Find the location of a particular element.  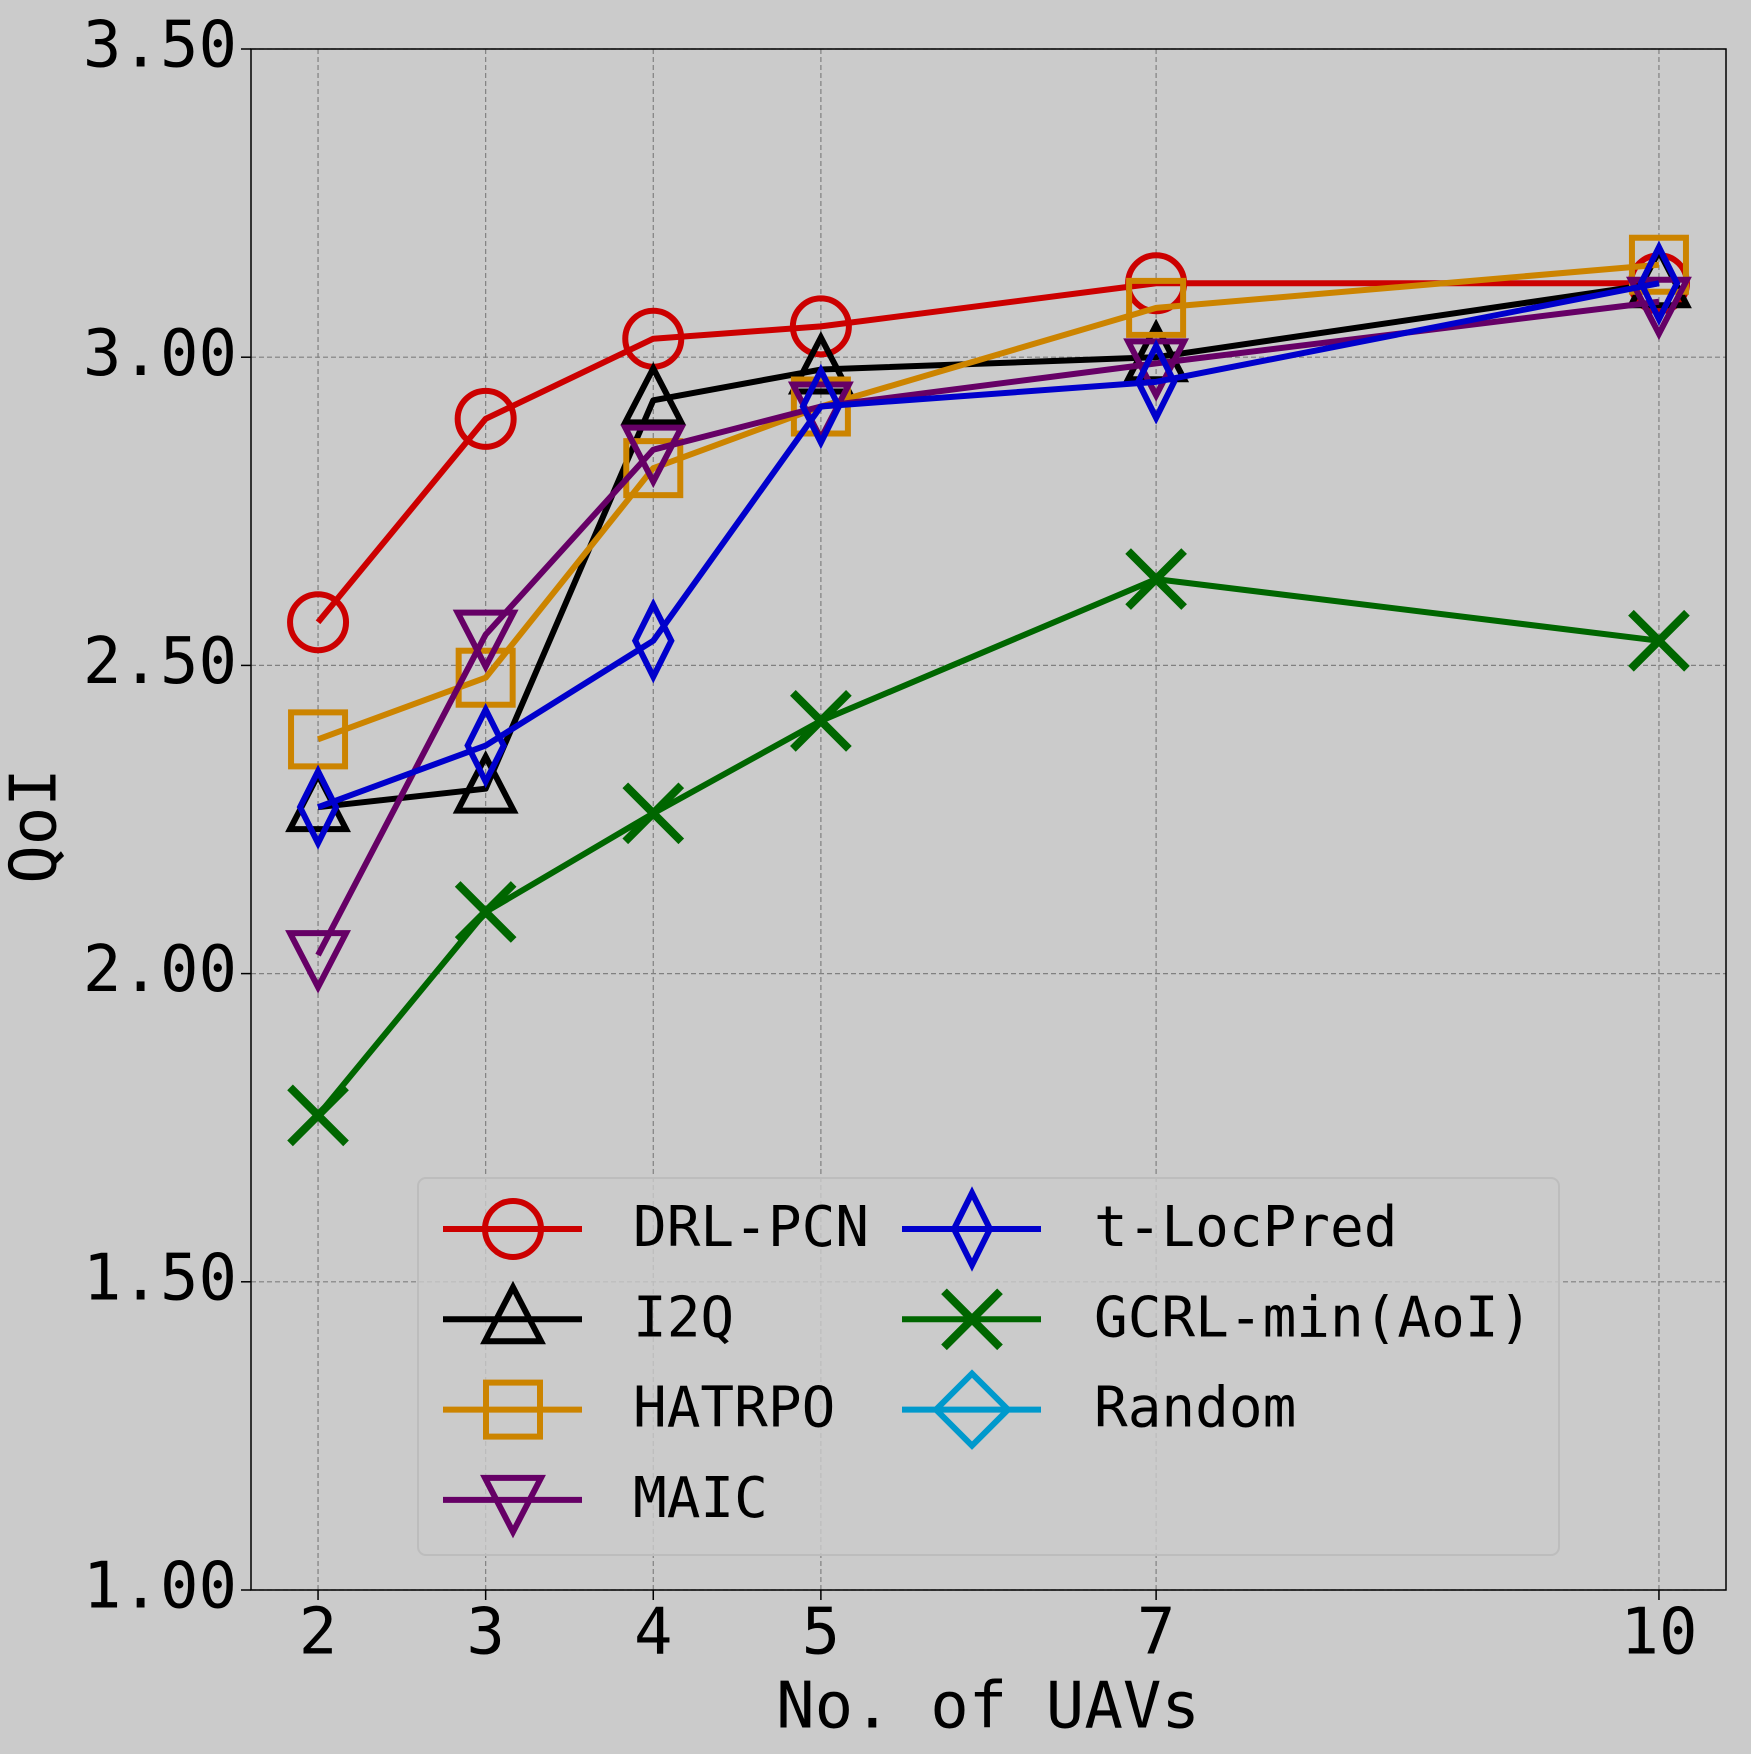

legend-label: HATRPO is located at coordinates (734, 1408).